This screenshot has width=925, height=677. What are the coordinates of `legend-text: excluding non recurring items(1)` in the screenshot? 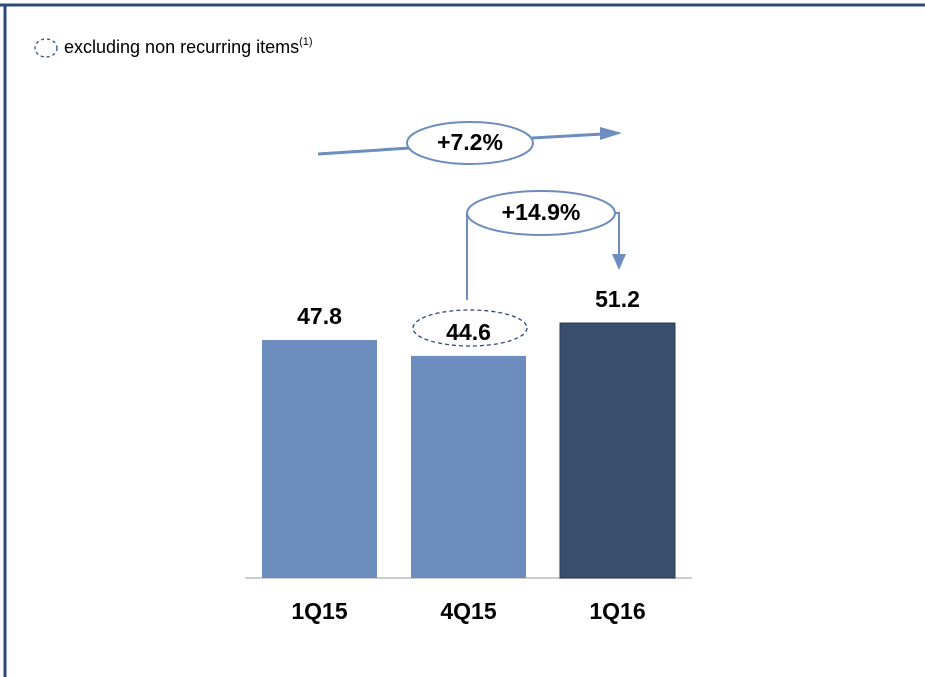 It's located at (188, 46).